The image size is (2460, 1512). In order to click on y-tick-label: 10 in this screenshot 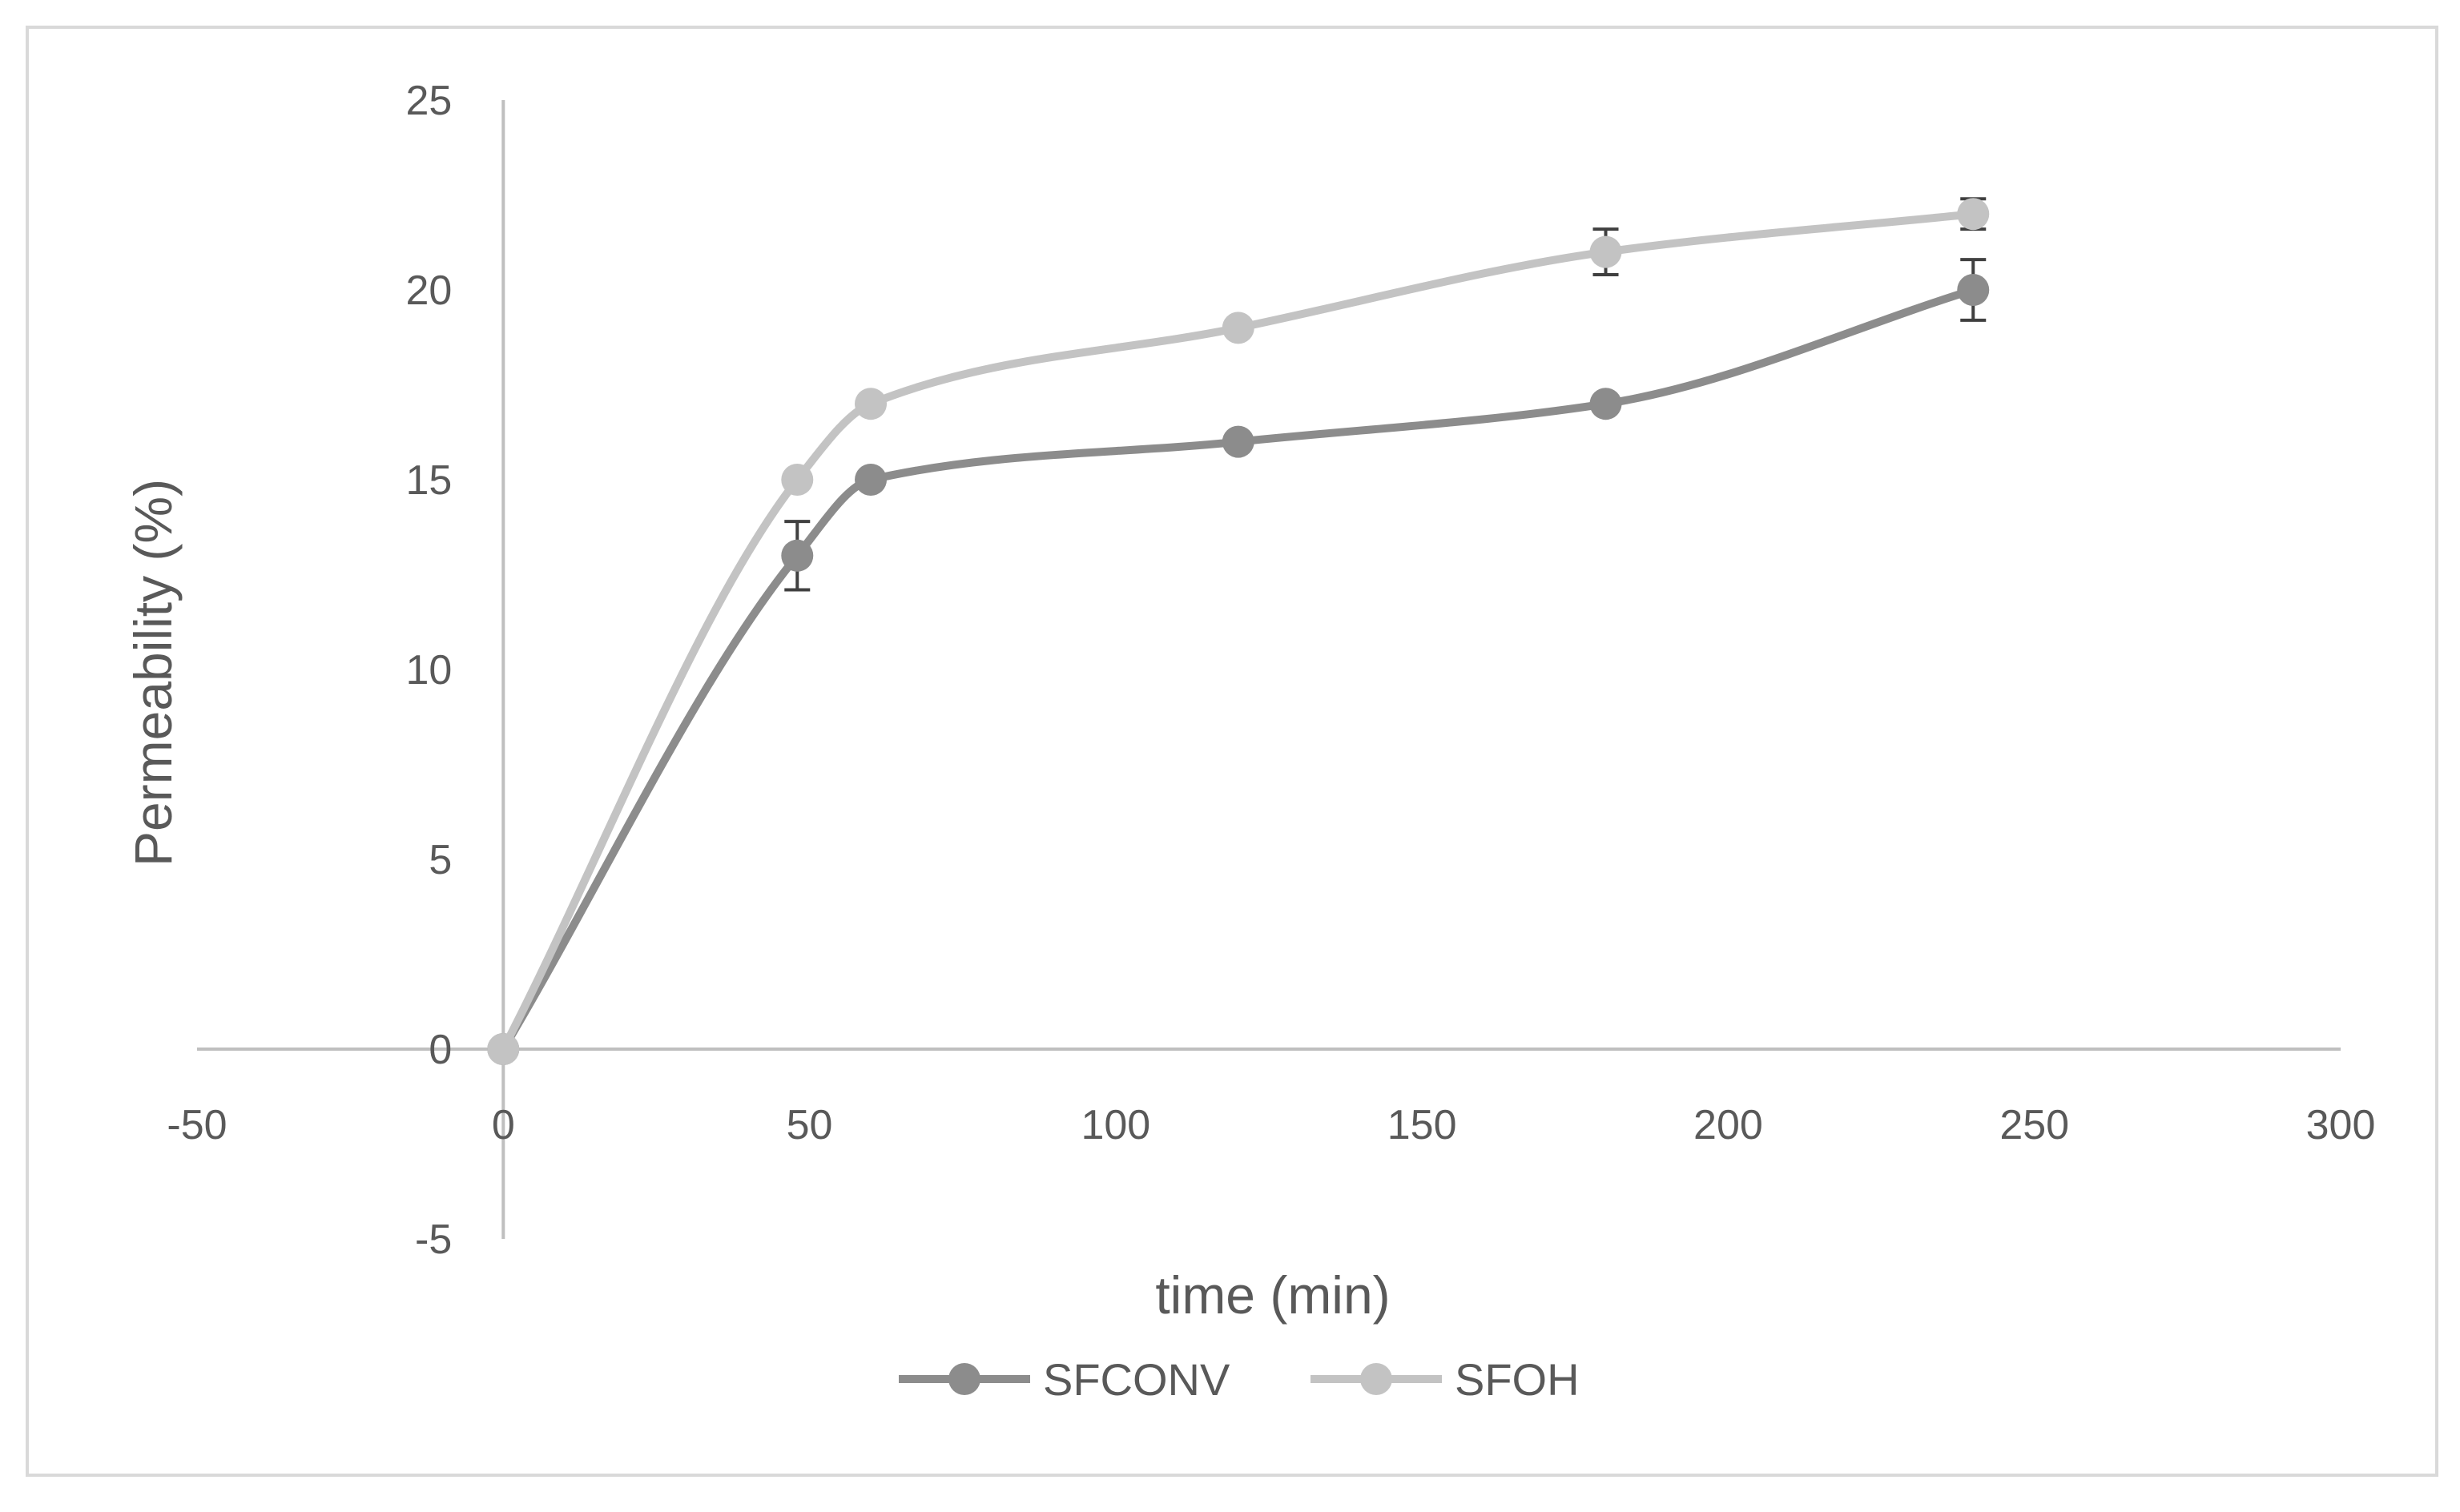, I will do `click(428, 670)`.